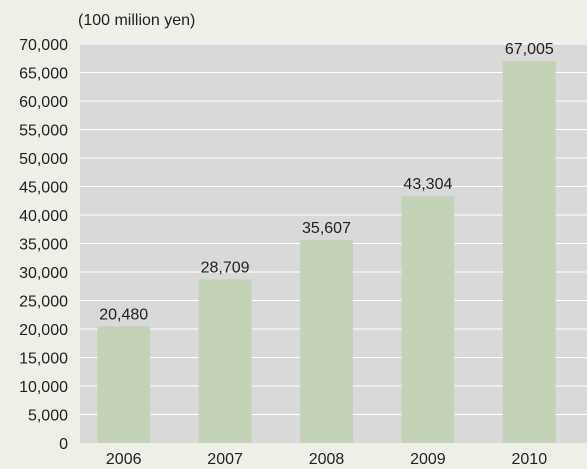 Image resolution: width=587 pixels, height=469 pixels. What do you see at coordinates (43, 102) in the screenshot?
I see `y-tick-label: 60,000` at bounding box center [43, 102].